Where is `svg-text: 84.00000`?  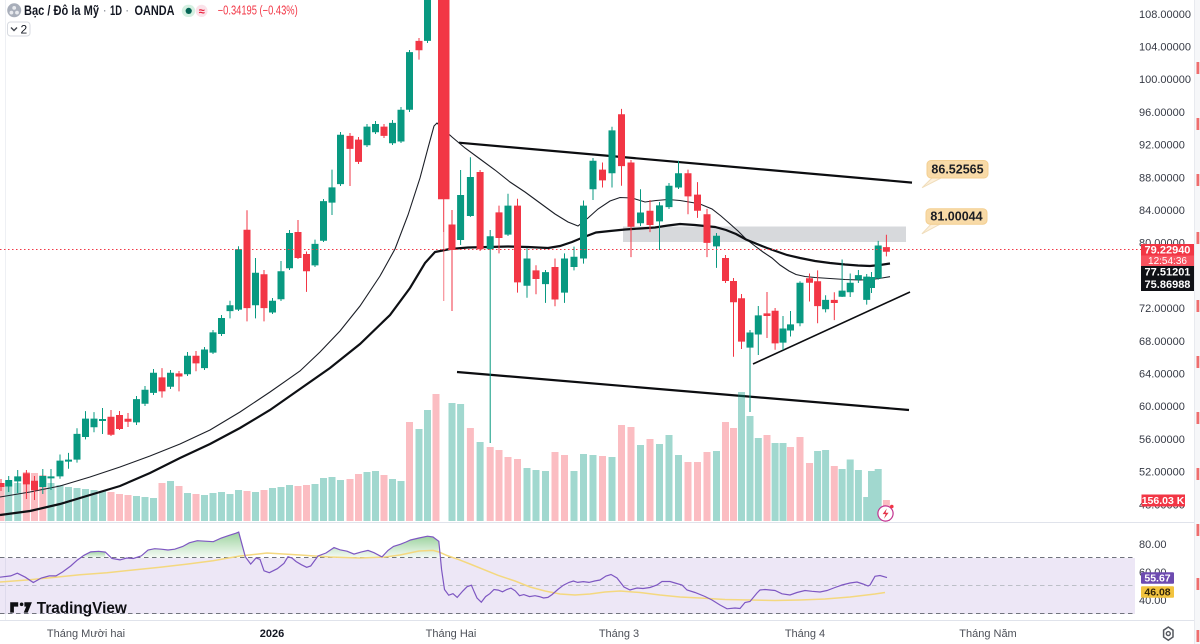
svg-text: 84.00000 is located at coordinates (1162, 211).